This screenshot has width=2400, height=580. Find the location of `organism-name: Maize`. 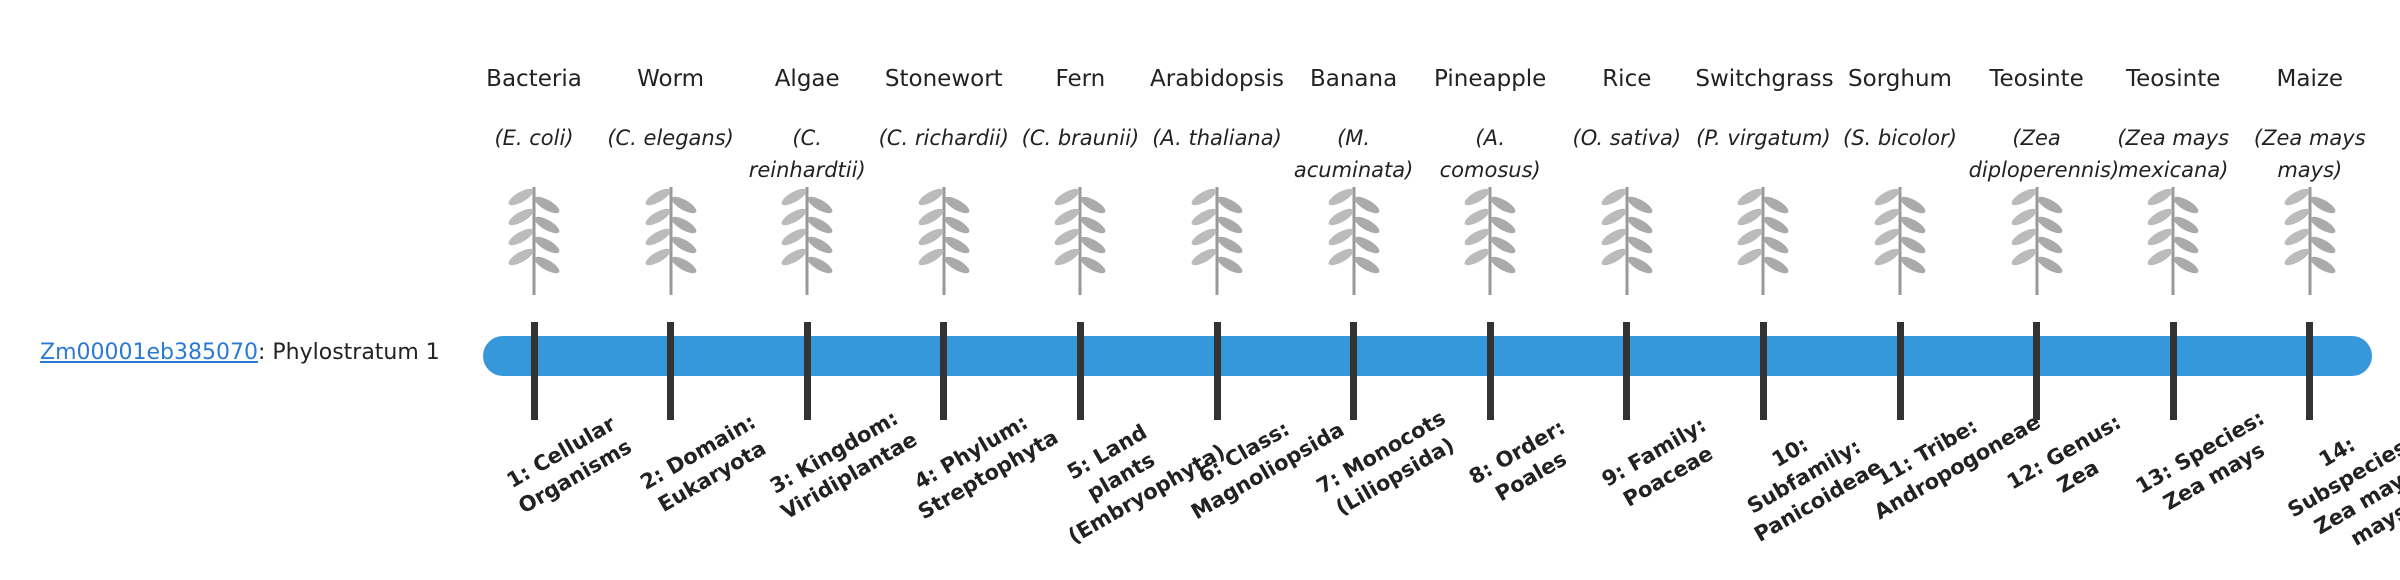

organism-name: Maize is located at coordinates (2310, 79).